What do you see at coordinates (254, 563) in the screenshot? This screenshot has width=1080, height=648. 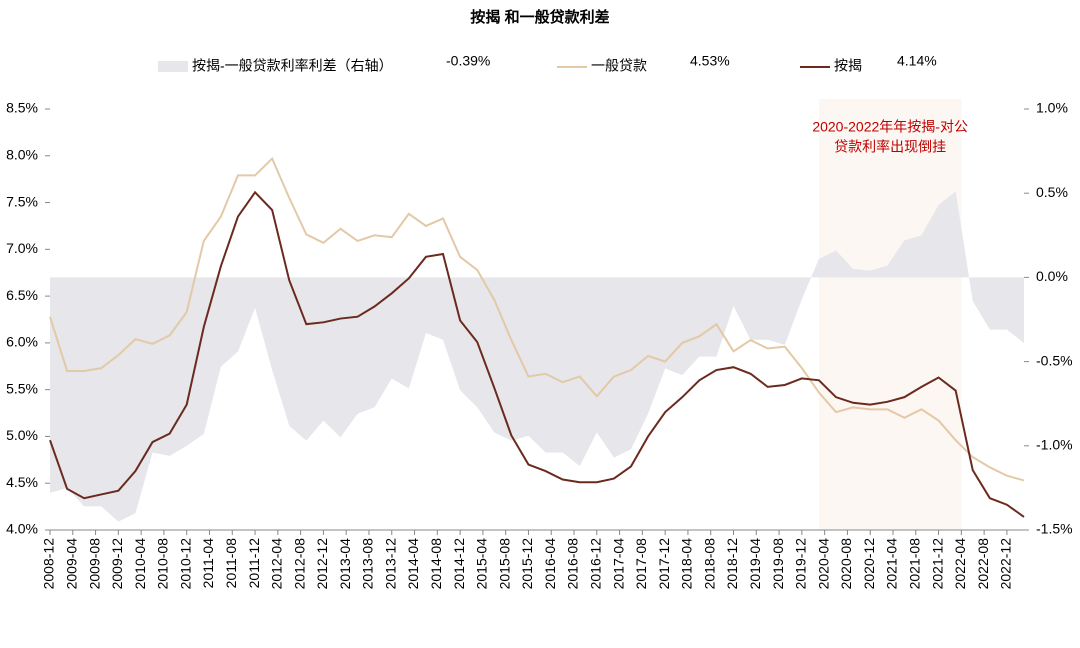 I see `x-tick-label: 2011-12` at bounding box center [254, 563].